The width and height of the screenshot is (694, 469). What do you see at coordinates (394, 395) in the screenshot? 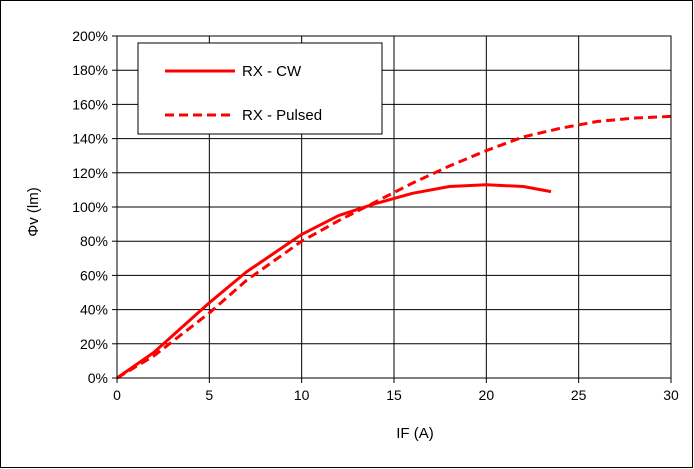
I see `x-tick-label: 15` at bounding box center [394, 395].